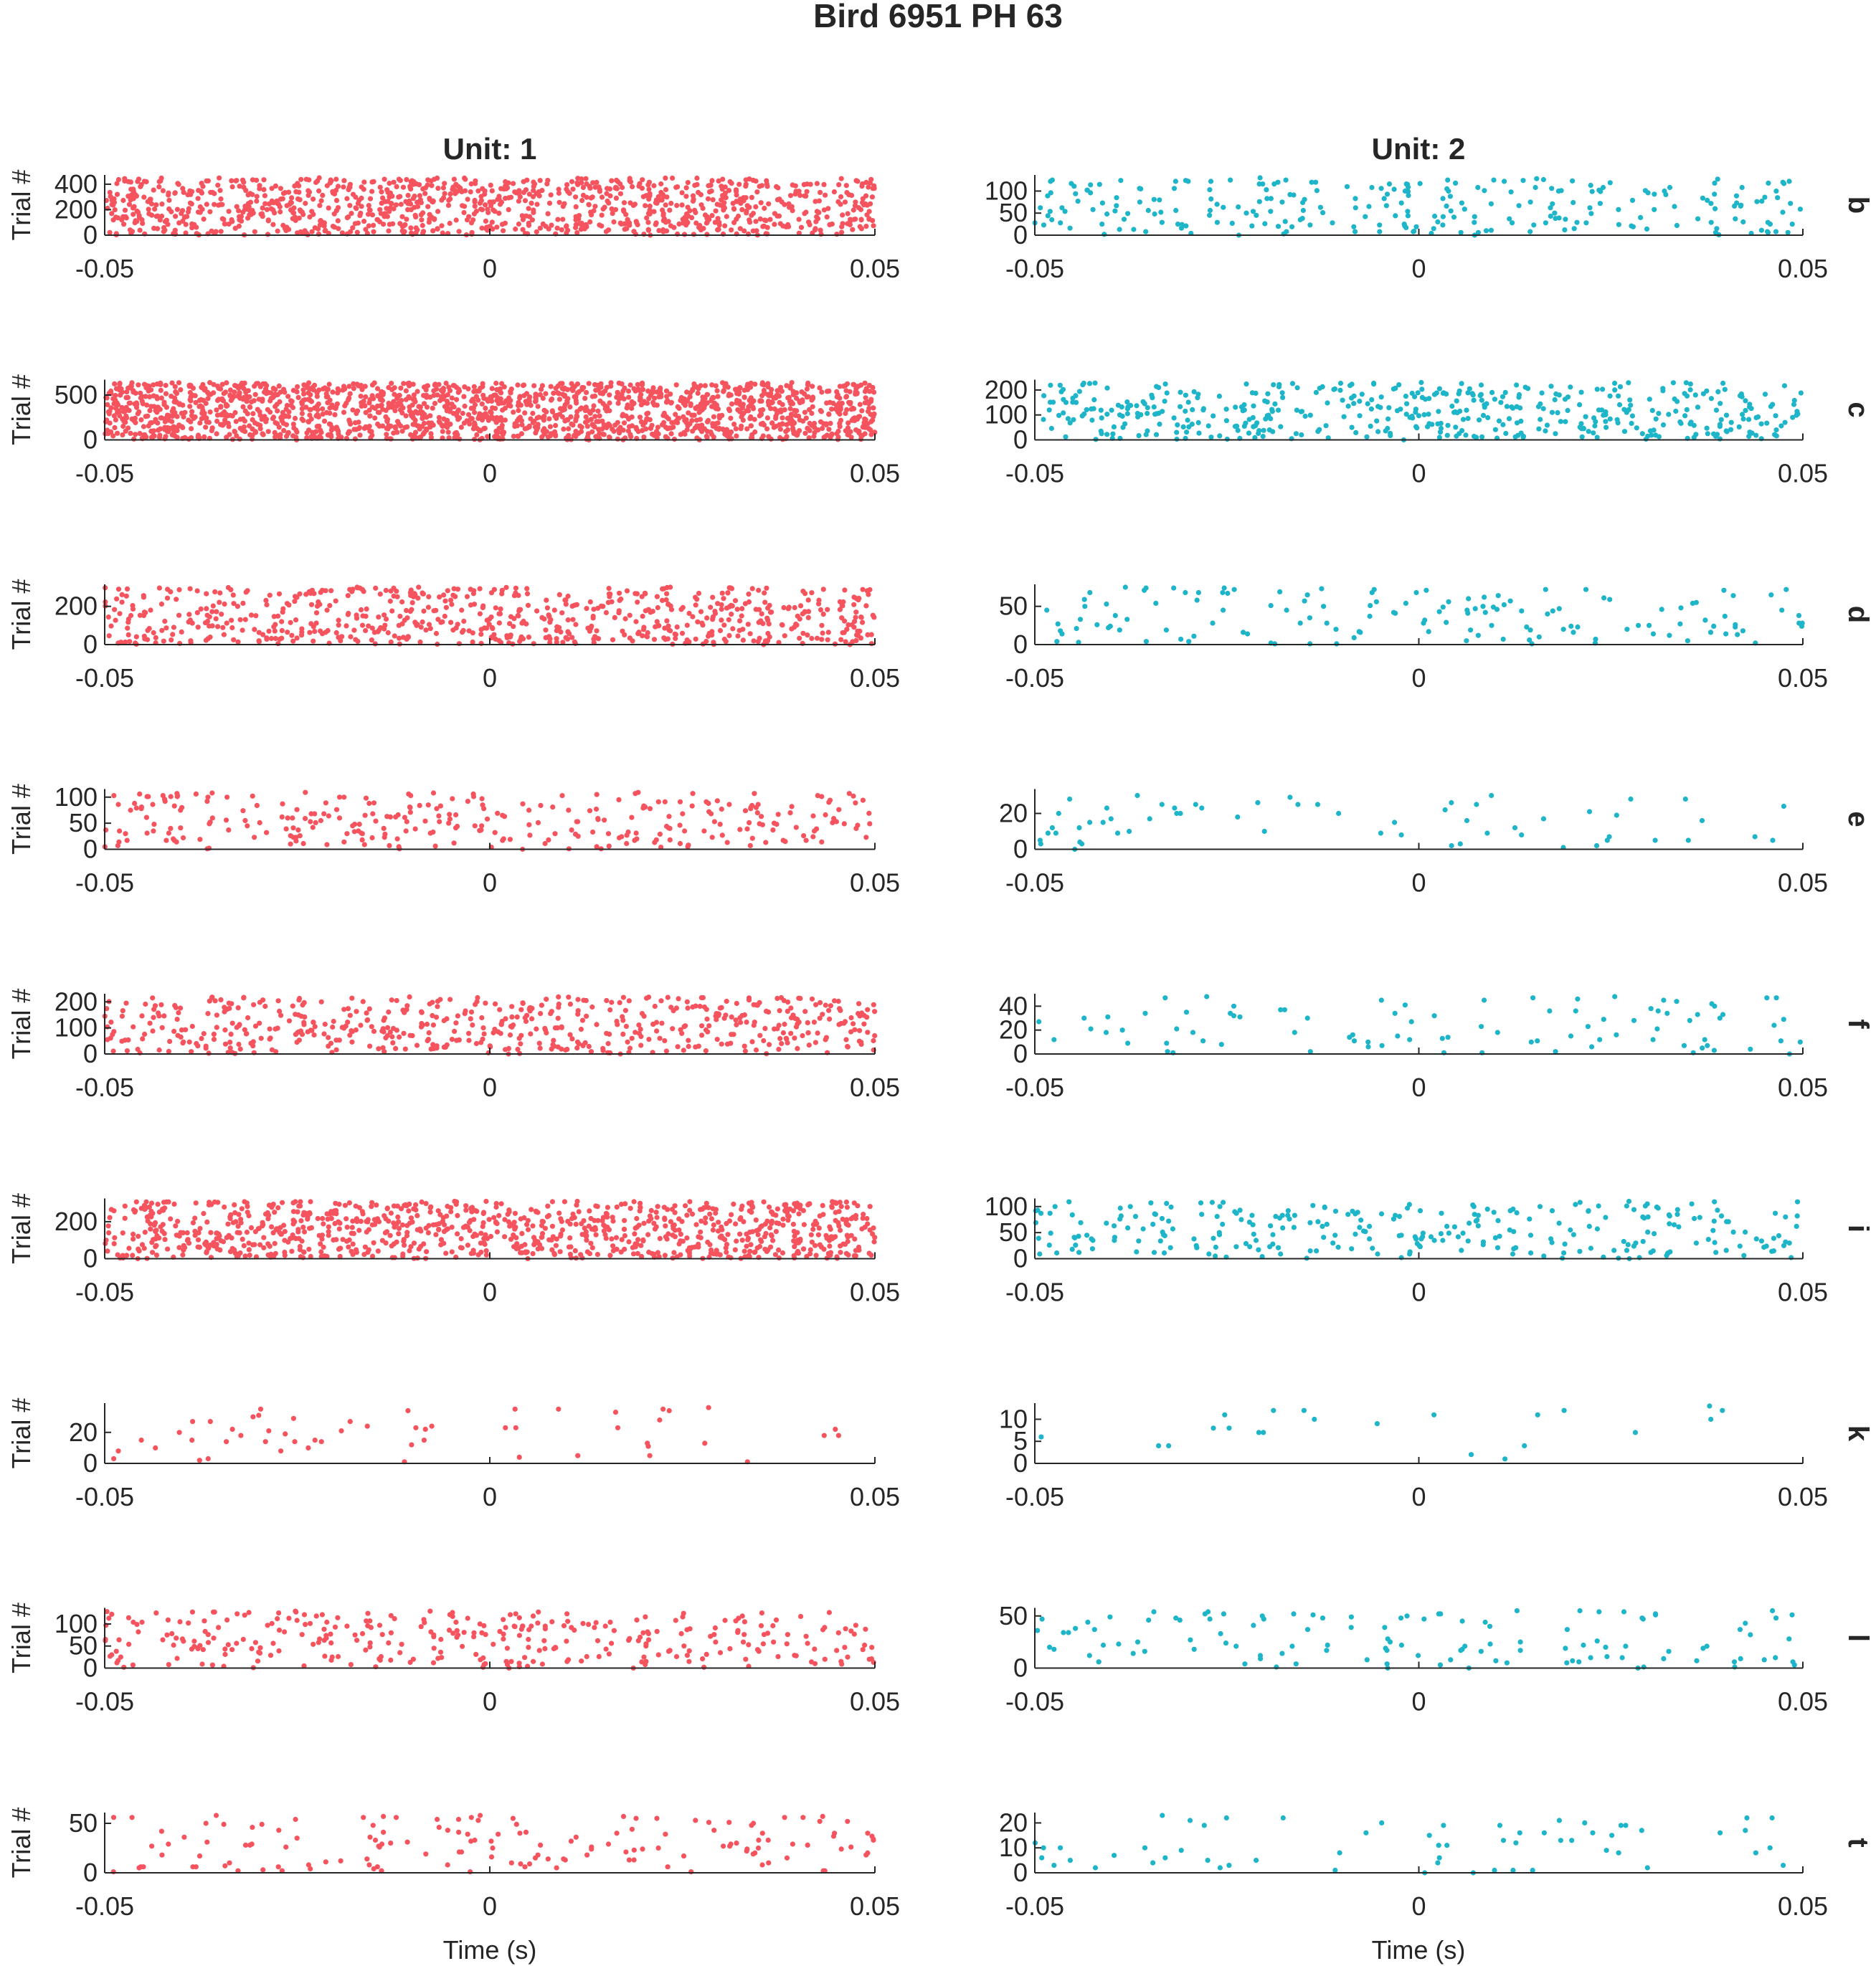  I want to click on y-tick-label: 0, so click(90, 440).